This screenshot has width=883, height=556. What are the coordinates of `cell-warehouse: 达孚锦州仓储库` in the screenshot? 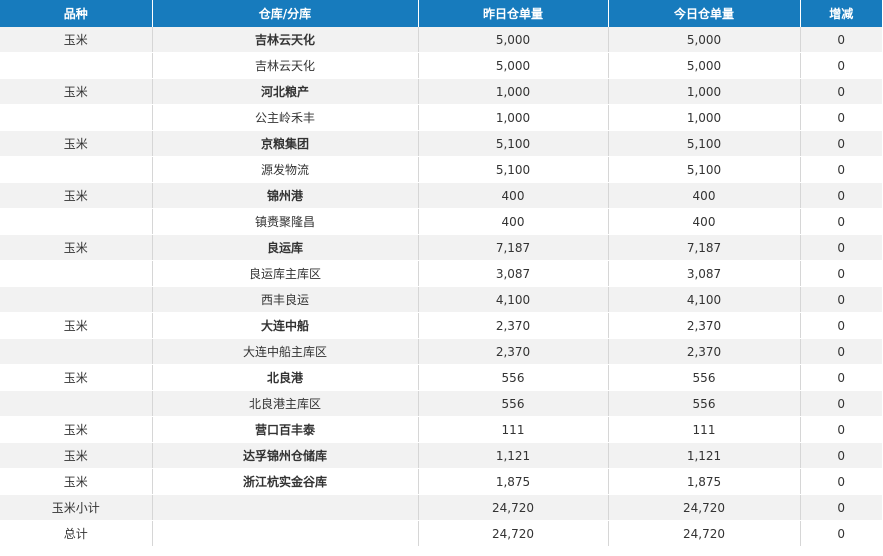 It's located at (285, 455).